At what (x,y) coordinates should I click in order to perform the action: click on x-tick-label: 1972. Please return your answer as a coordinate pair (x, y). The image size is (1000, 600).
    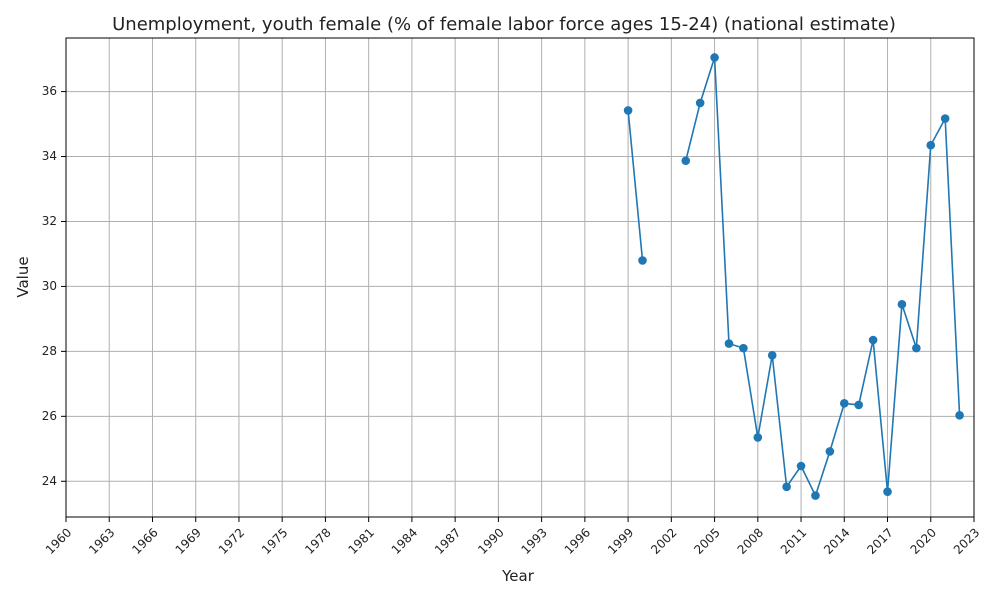
    Looking at the image, I should click on (231, 540).